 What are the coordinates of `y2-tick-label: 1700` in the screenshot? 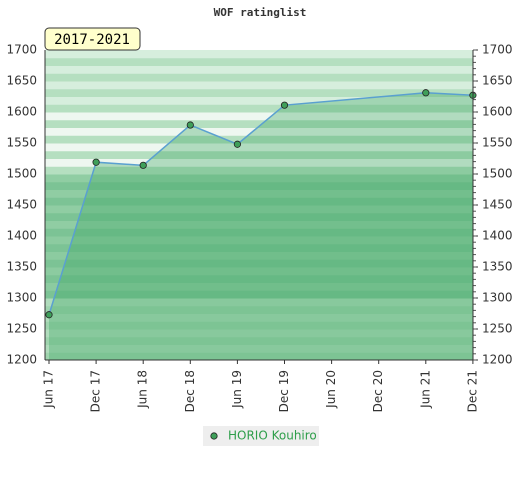 It's located at (497, 50).